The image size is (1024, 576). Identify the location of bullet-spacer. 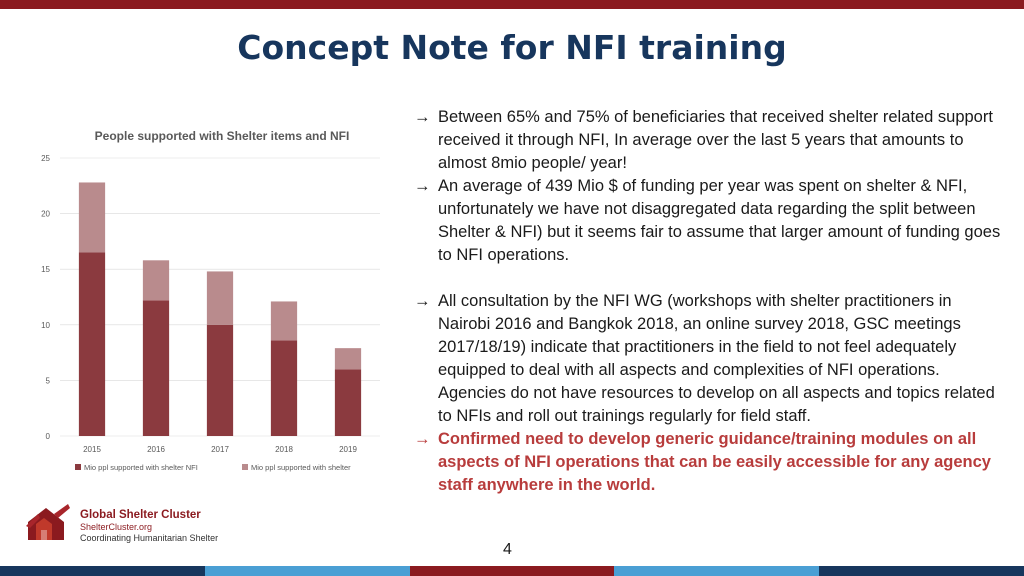
(709, 278).